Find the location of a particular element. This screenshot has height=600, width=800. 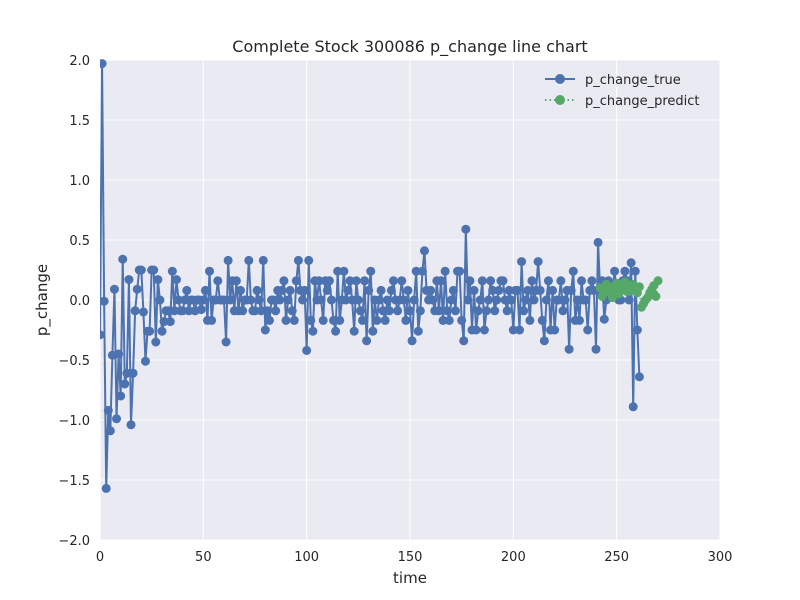

x-axis-label: time is located at coordinates (410, 578).